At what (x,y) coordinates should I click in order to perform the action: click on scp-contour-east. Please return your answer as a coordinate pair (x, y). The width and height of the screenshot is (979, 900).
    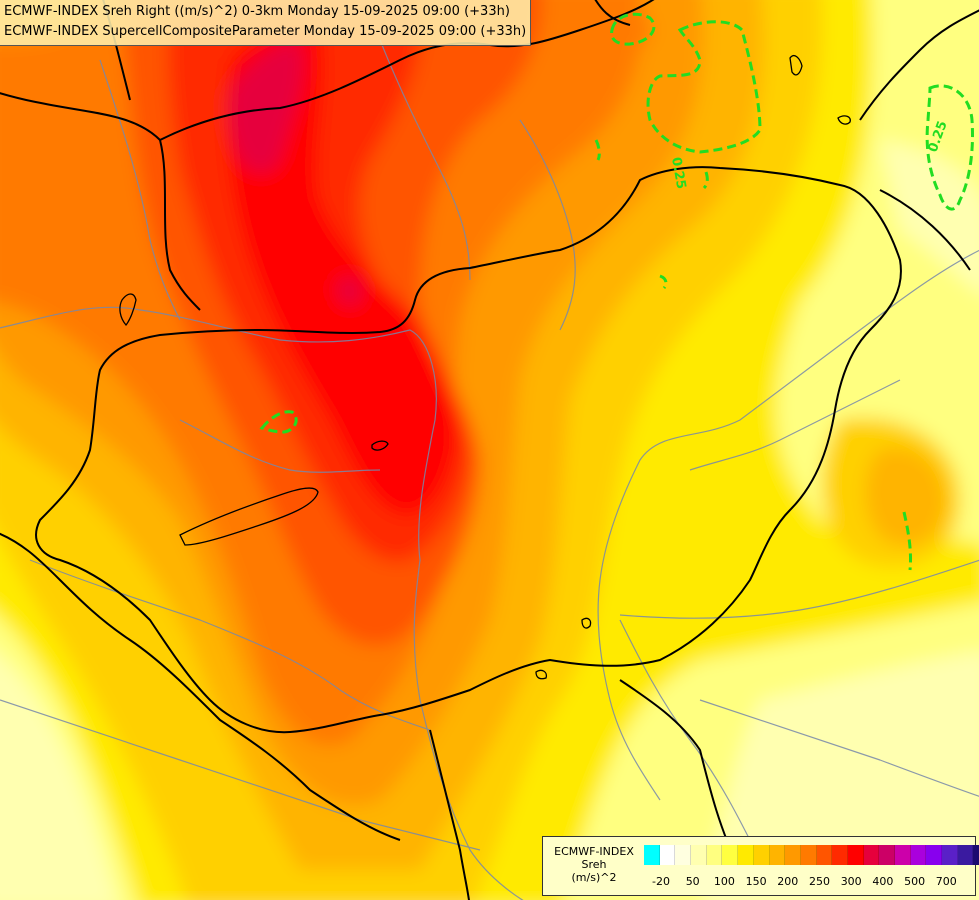
    Looking at the image, I should click on (949, 147).